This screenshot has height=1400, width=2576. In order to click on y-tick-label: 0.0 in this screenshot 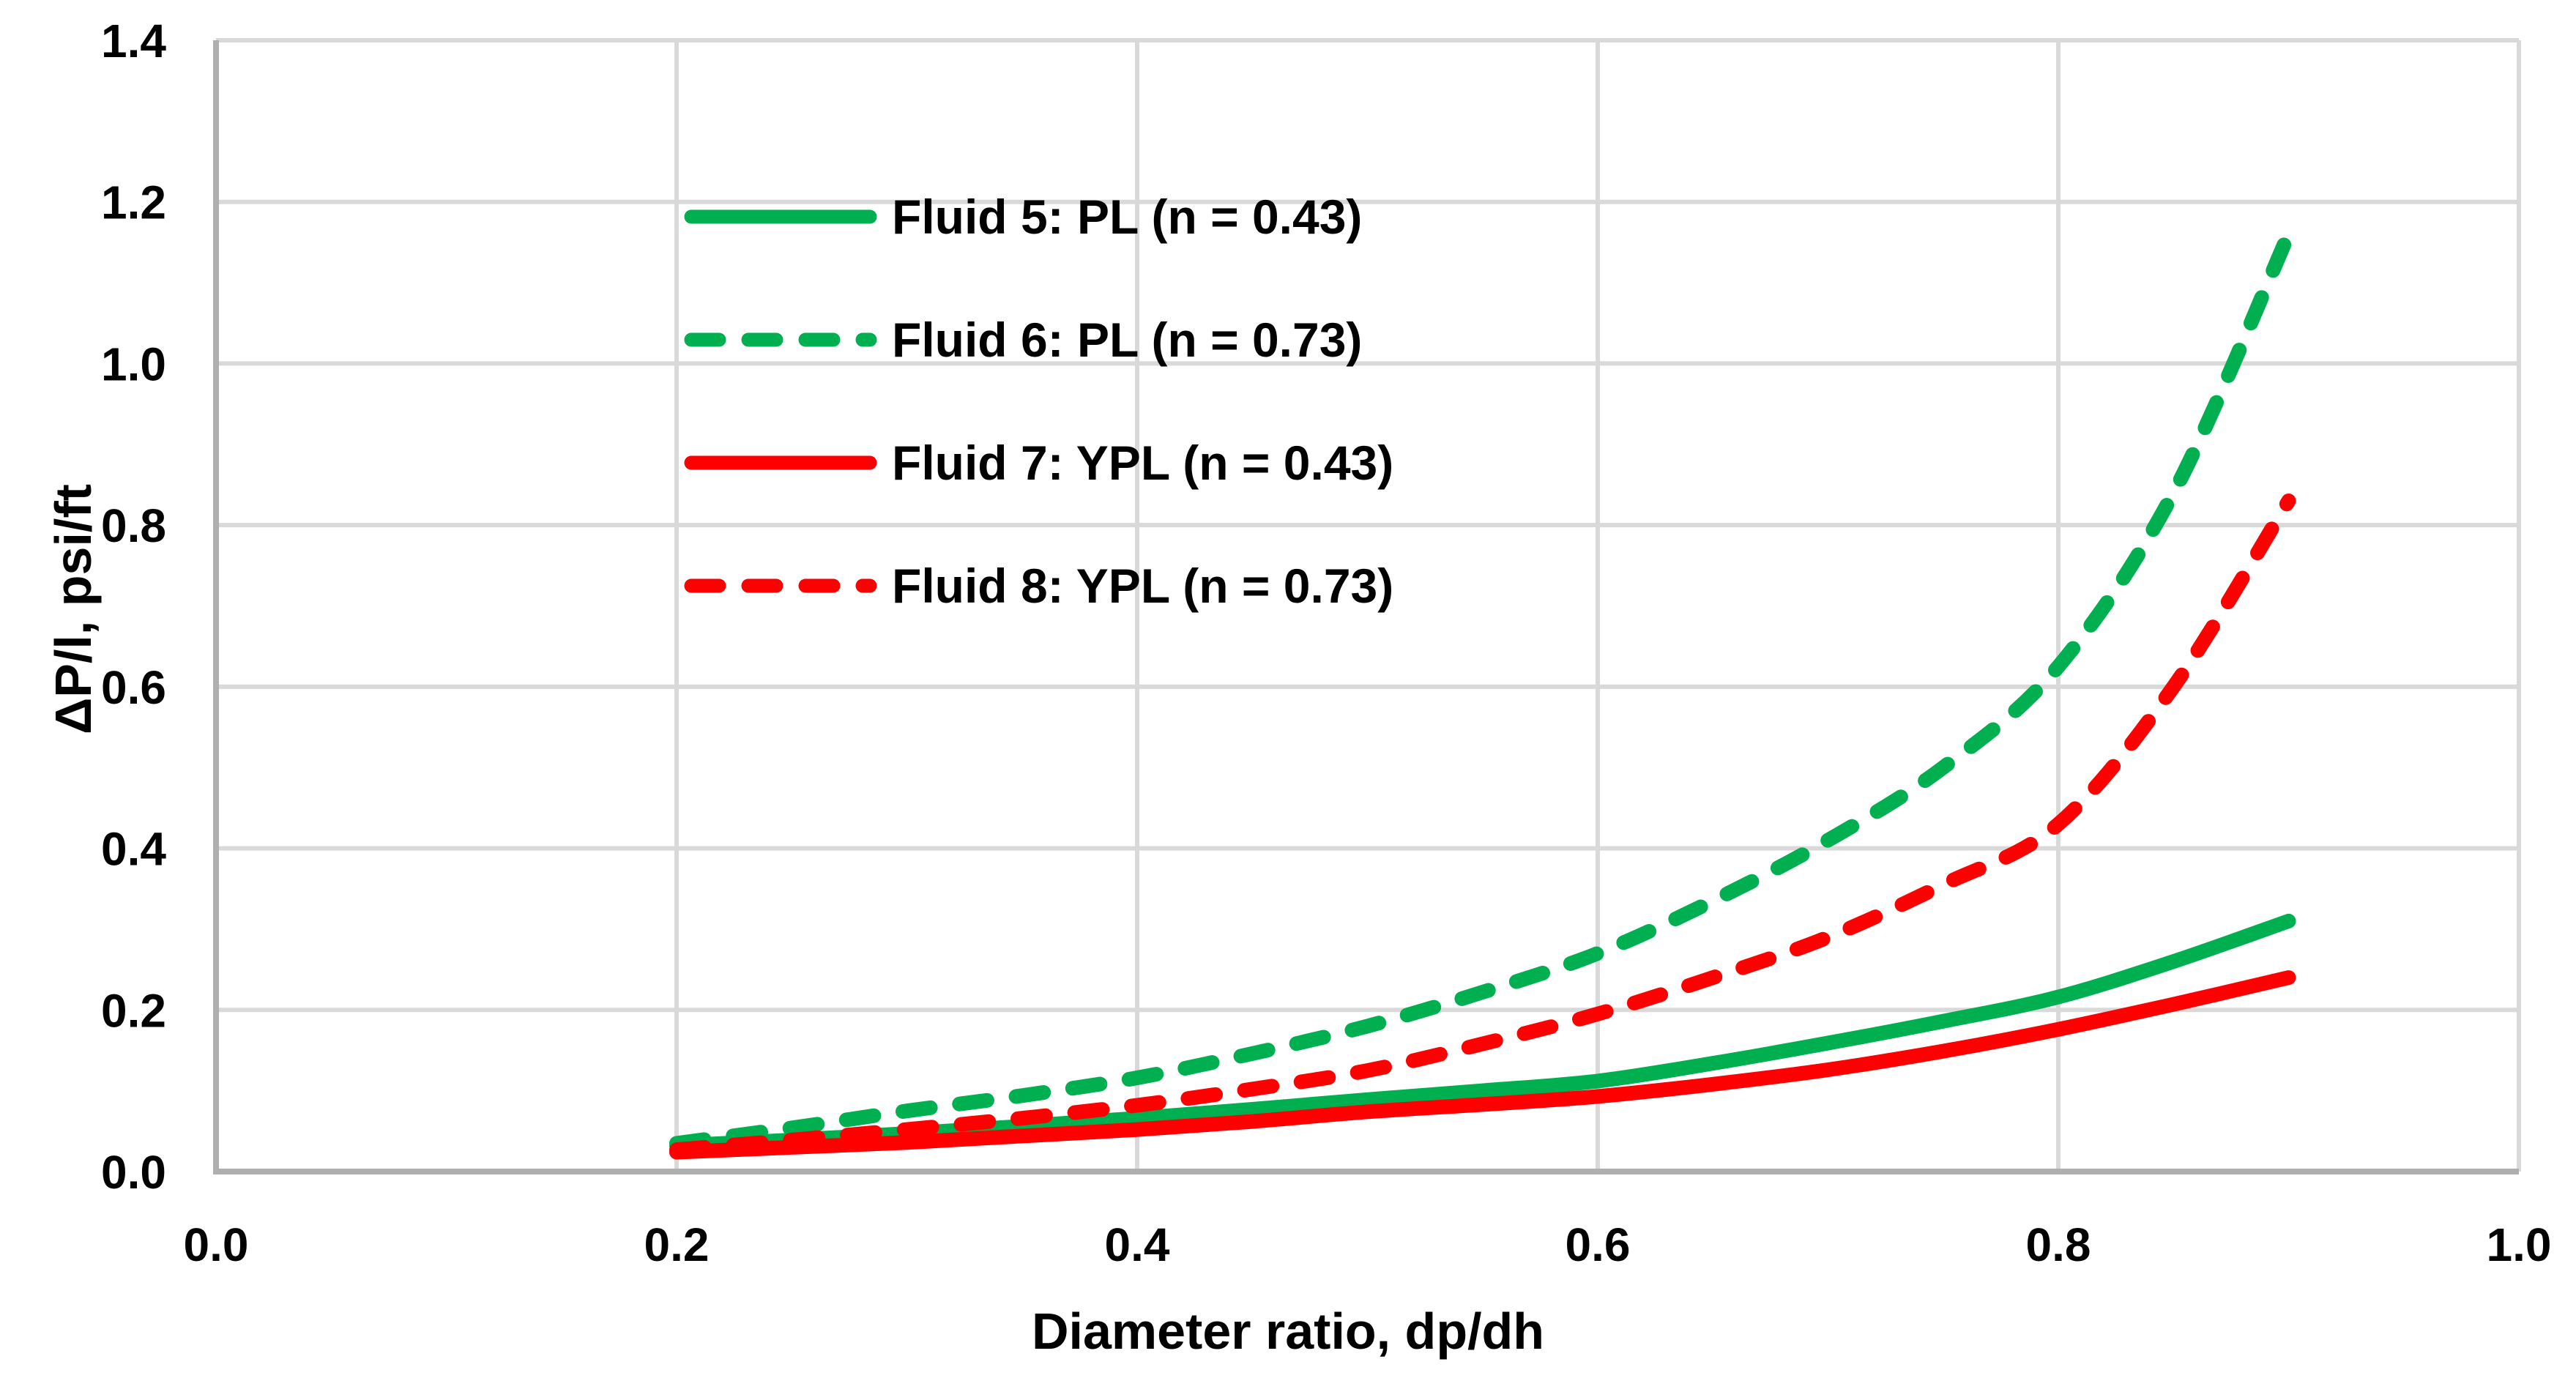, I will do `click(133, 1172)`.